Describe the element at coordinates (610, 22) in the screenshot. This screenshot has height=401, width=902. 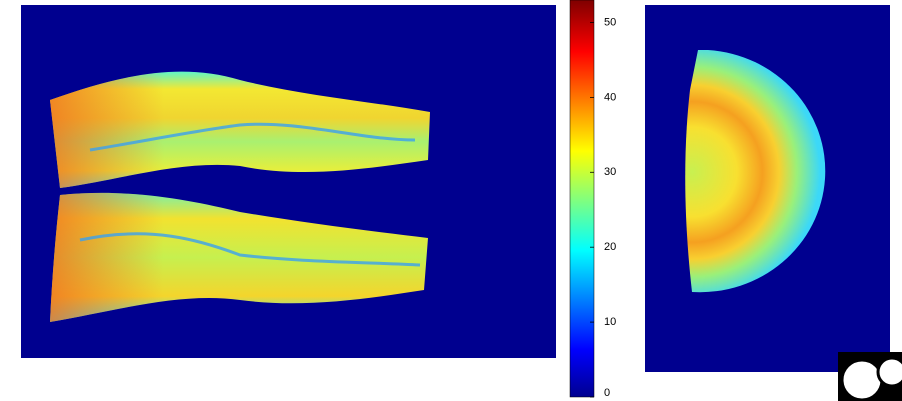
I see `colorbar-tick-label: 50` at that location.